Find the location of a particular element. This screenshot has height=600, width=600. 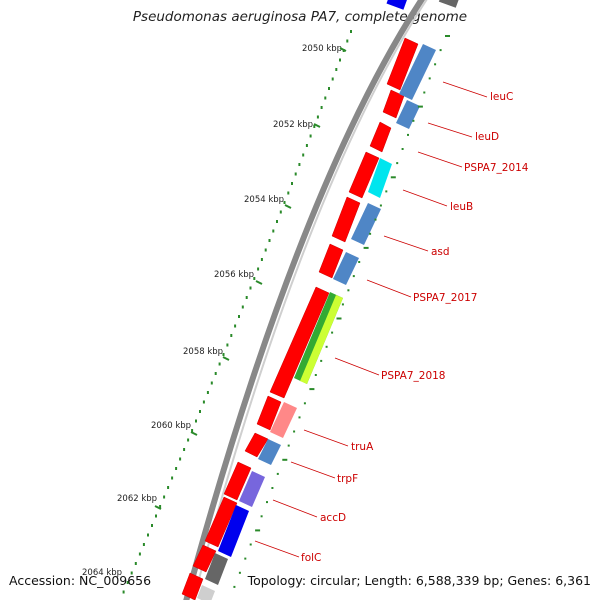

topology-label: Topology: is located at coordinates (277, 580).